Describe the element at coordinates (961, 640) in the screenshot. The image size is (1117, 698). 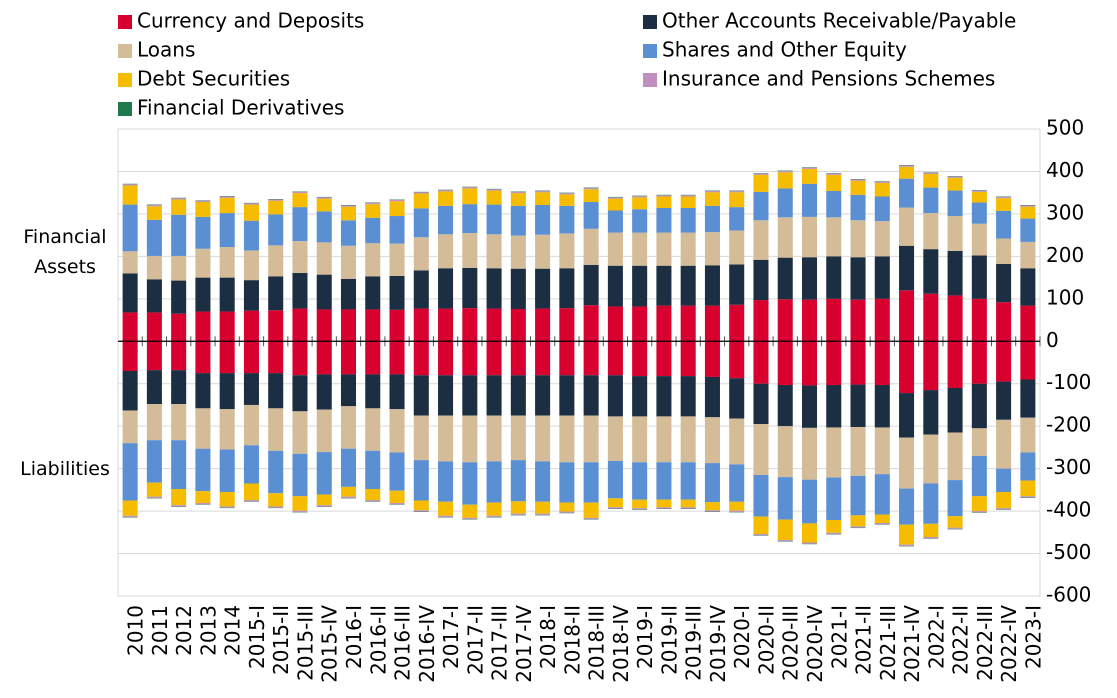
I see `x-tick-label: 2022-II` at that location.